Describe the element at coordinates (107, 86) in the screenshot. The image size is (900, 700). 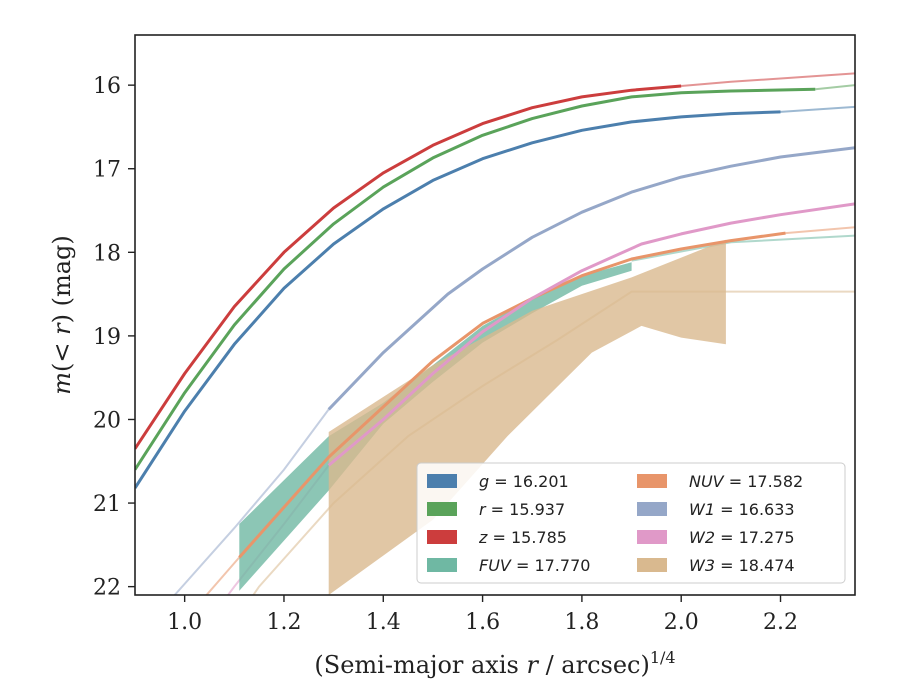
I see `y-tick-label: 16` at that location.